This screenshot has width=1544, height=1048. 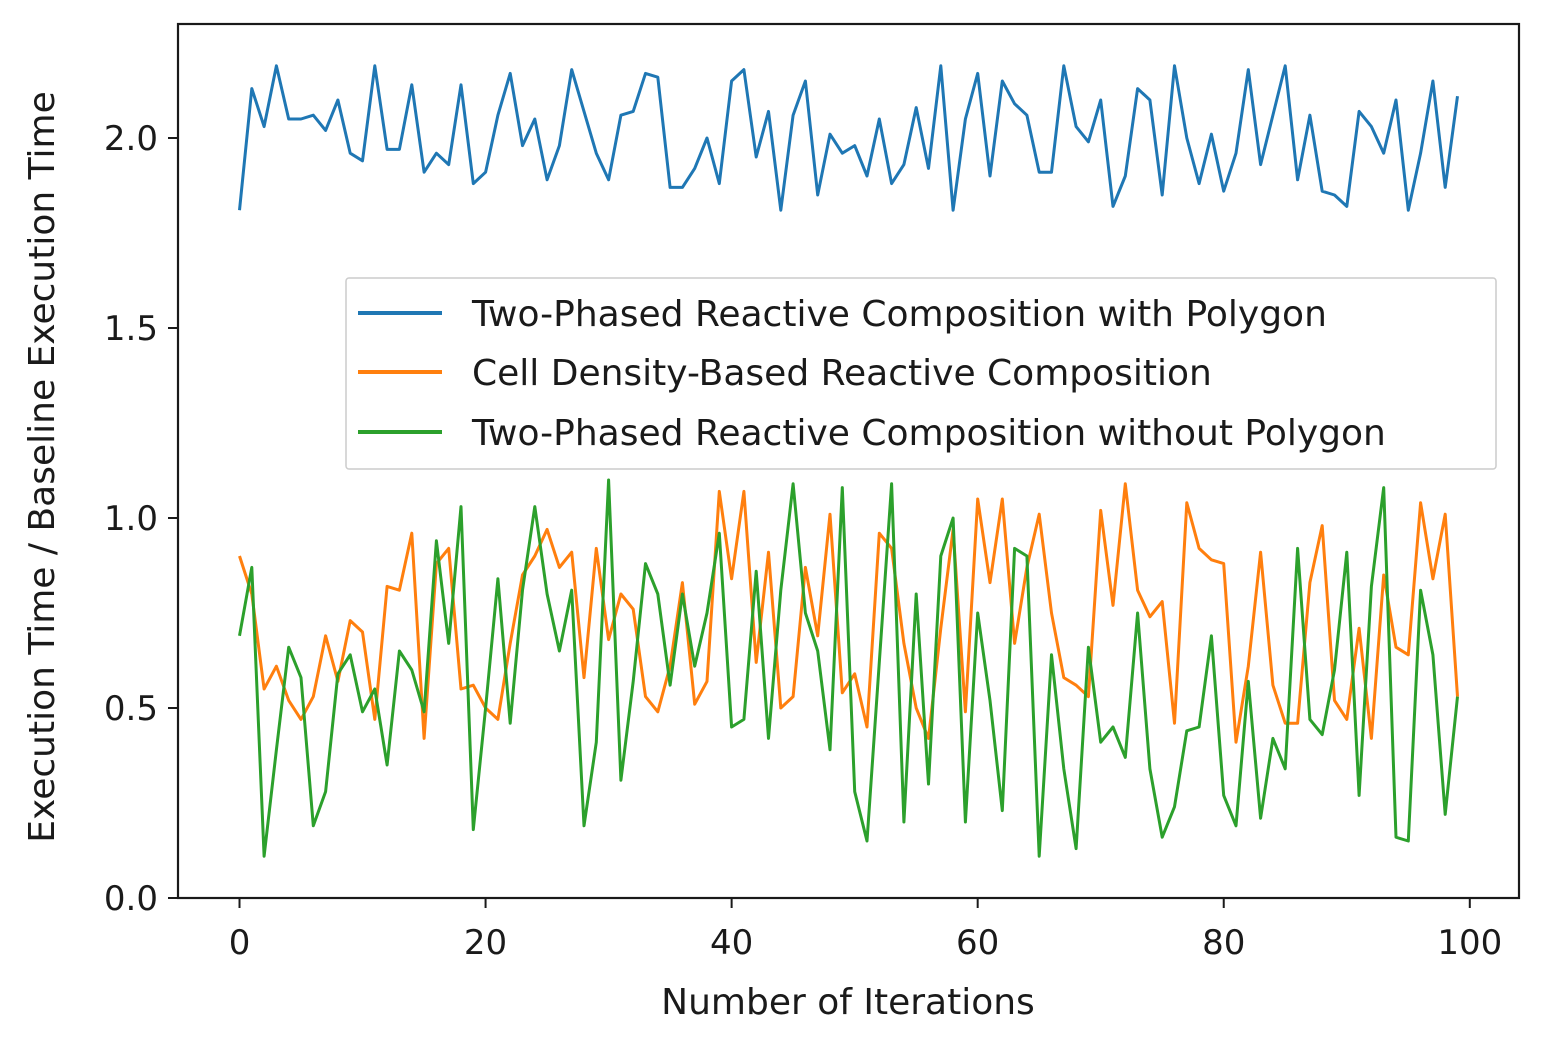 I want to click on x-axis-label: Number of Iterations, so click(x=848, y=1002).